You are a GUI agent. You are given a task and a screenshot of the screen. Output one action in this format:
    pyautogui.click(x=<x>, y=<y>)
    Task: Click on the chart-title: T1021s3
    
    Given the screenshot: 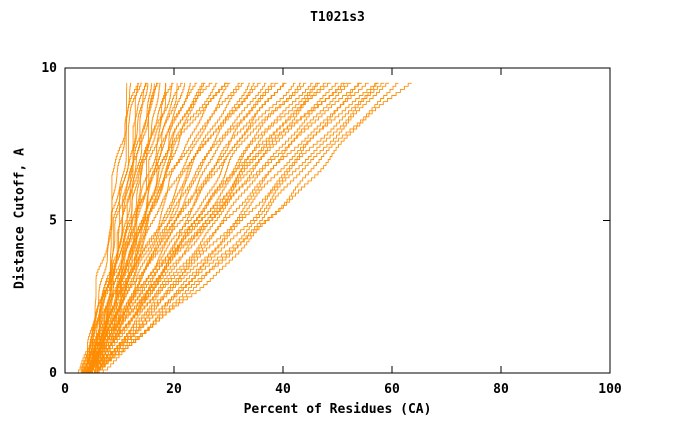 What is the action you would take?
    pyautogui.click(x=337, y=17)
    